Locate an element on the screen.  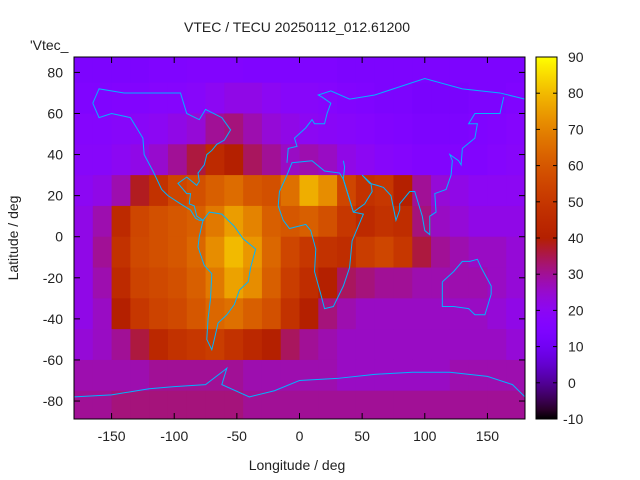
x-axis-label: Longitude / deg is located at coordinates (297, 465).